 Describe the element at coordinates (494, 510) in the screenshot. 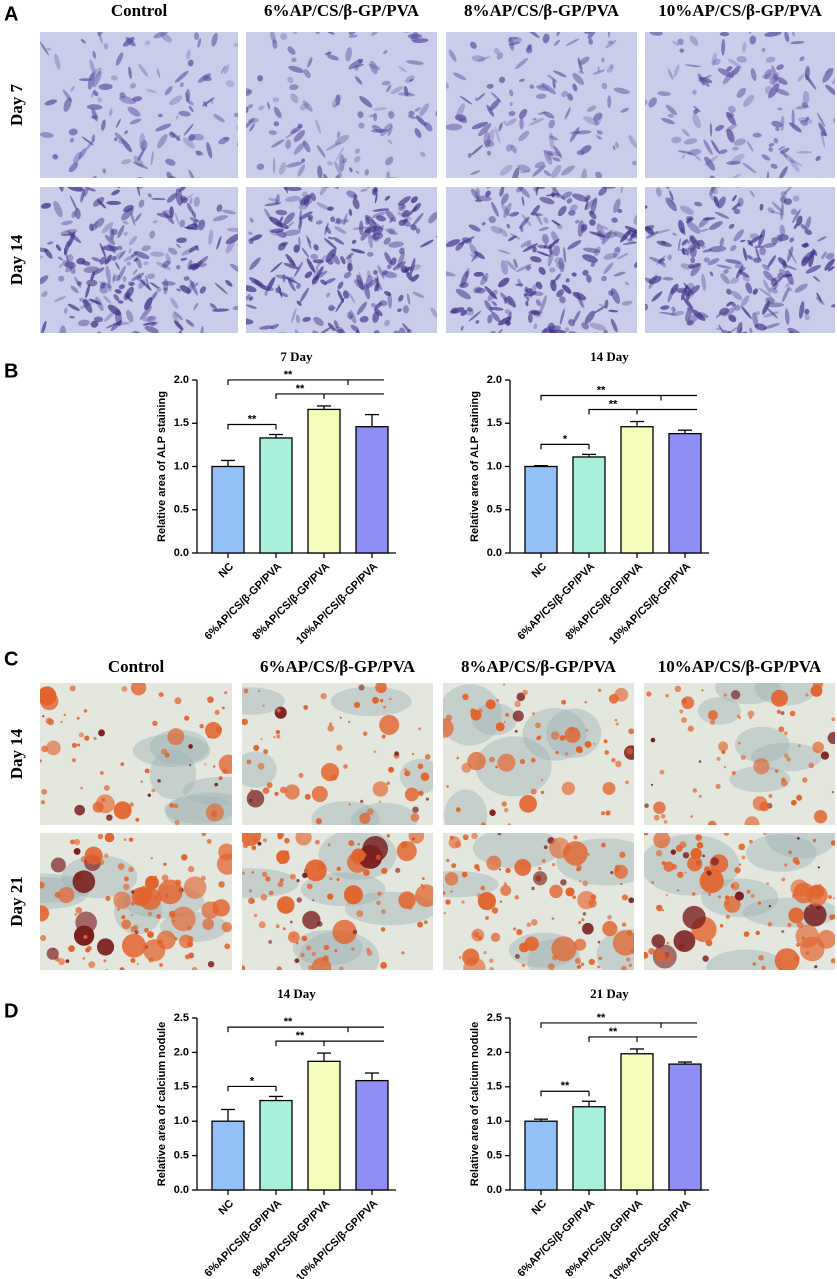

I see `y-tick-label: 0.5` at that location.